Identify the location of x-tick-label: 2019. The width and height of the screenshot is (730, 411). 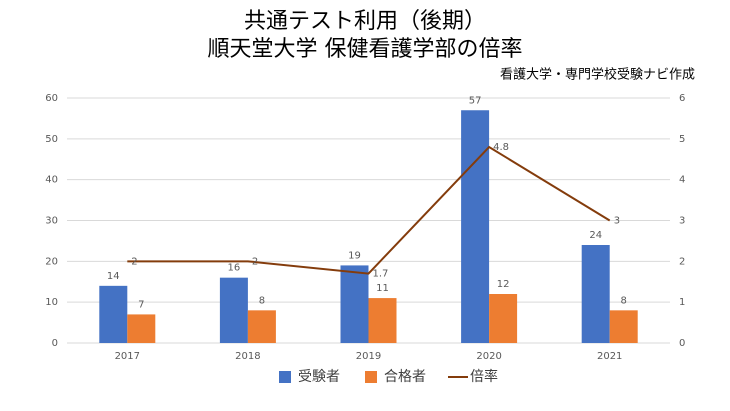
(368, 356).